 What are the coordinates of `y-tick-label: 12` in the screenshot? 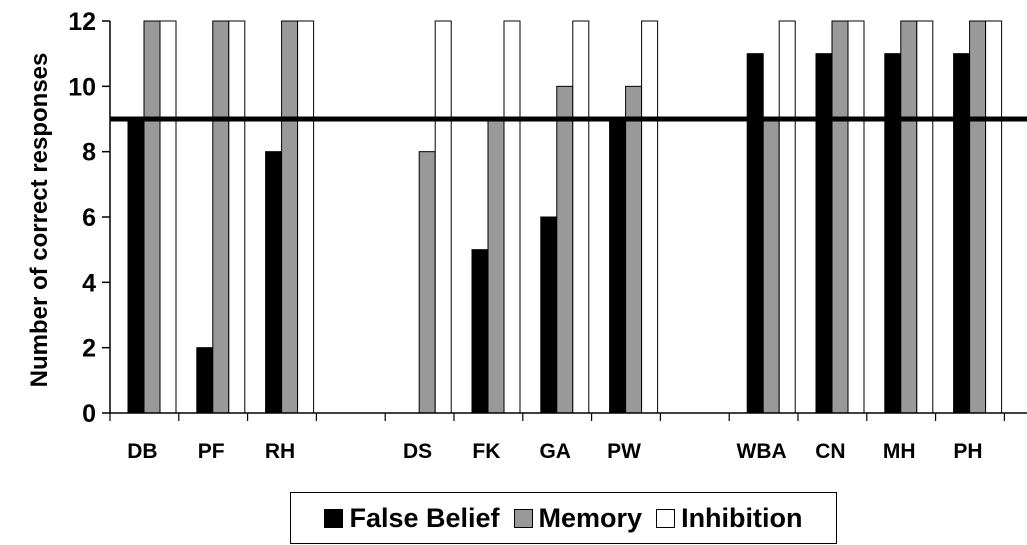 It's located at (82, 22).